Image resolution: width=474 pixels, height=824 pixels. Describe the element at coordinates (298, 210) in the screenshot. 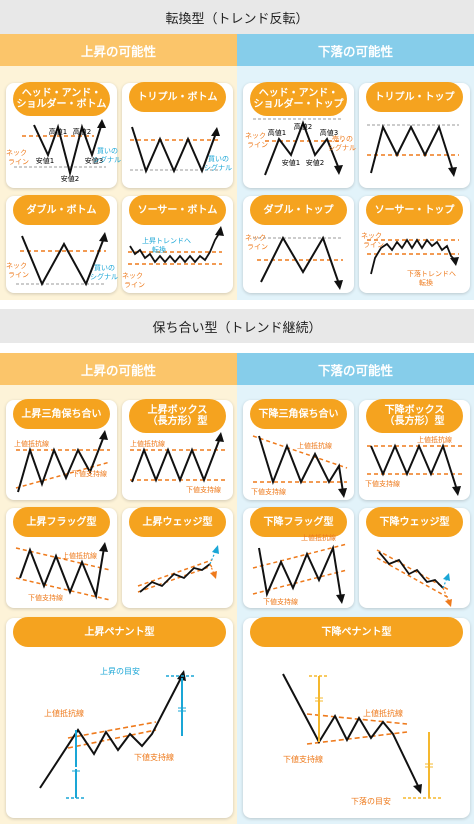

I see `pill-double-top: ダブル・トップ` at that location.